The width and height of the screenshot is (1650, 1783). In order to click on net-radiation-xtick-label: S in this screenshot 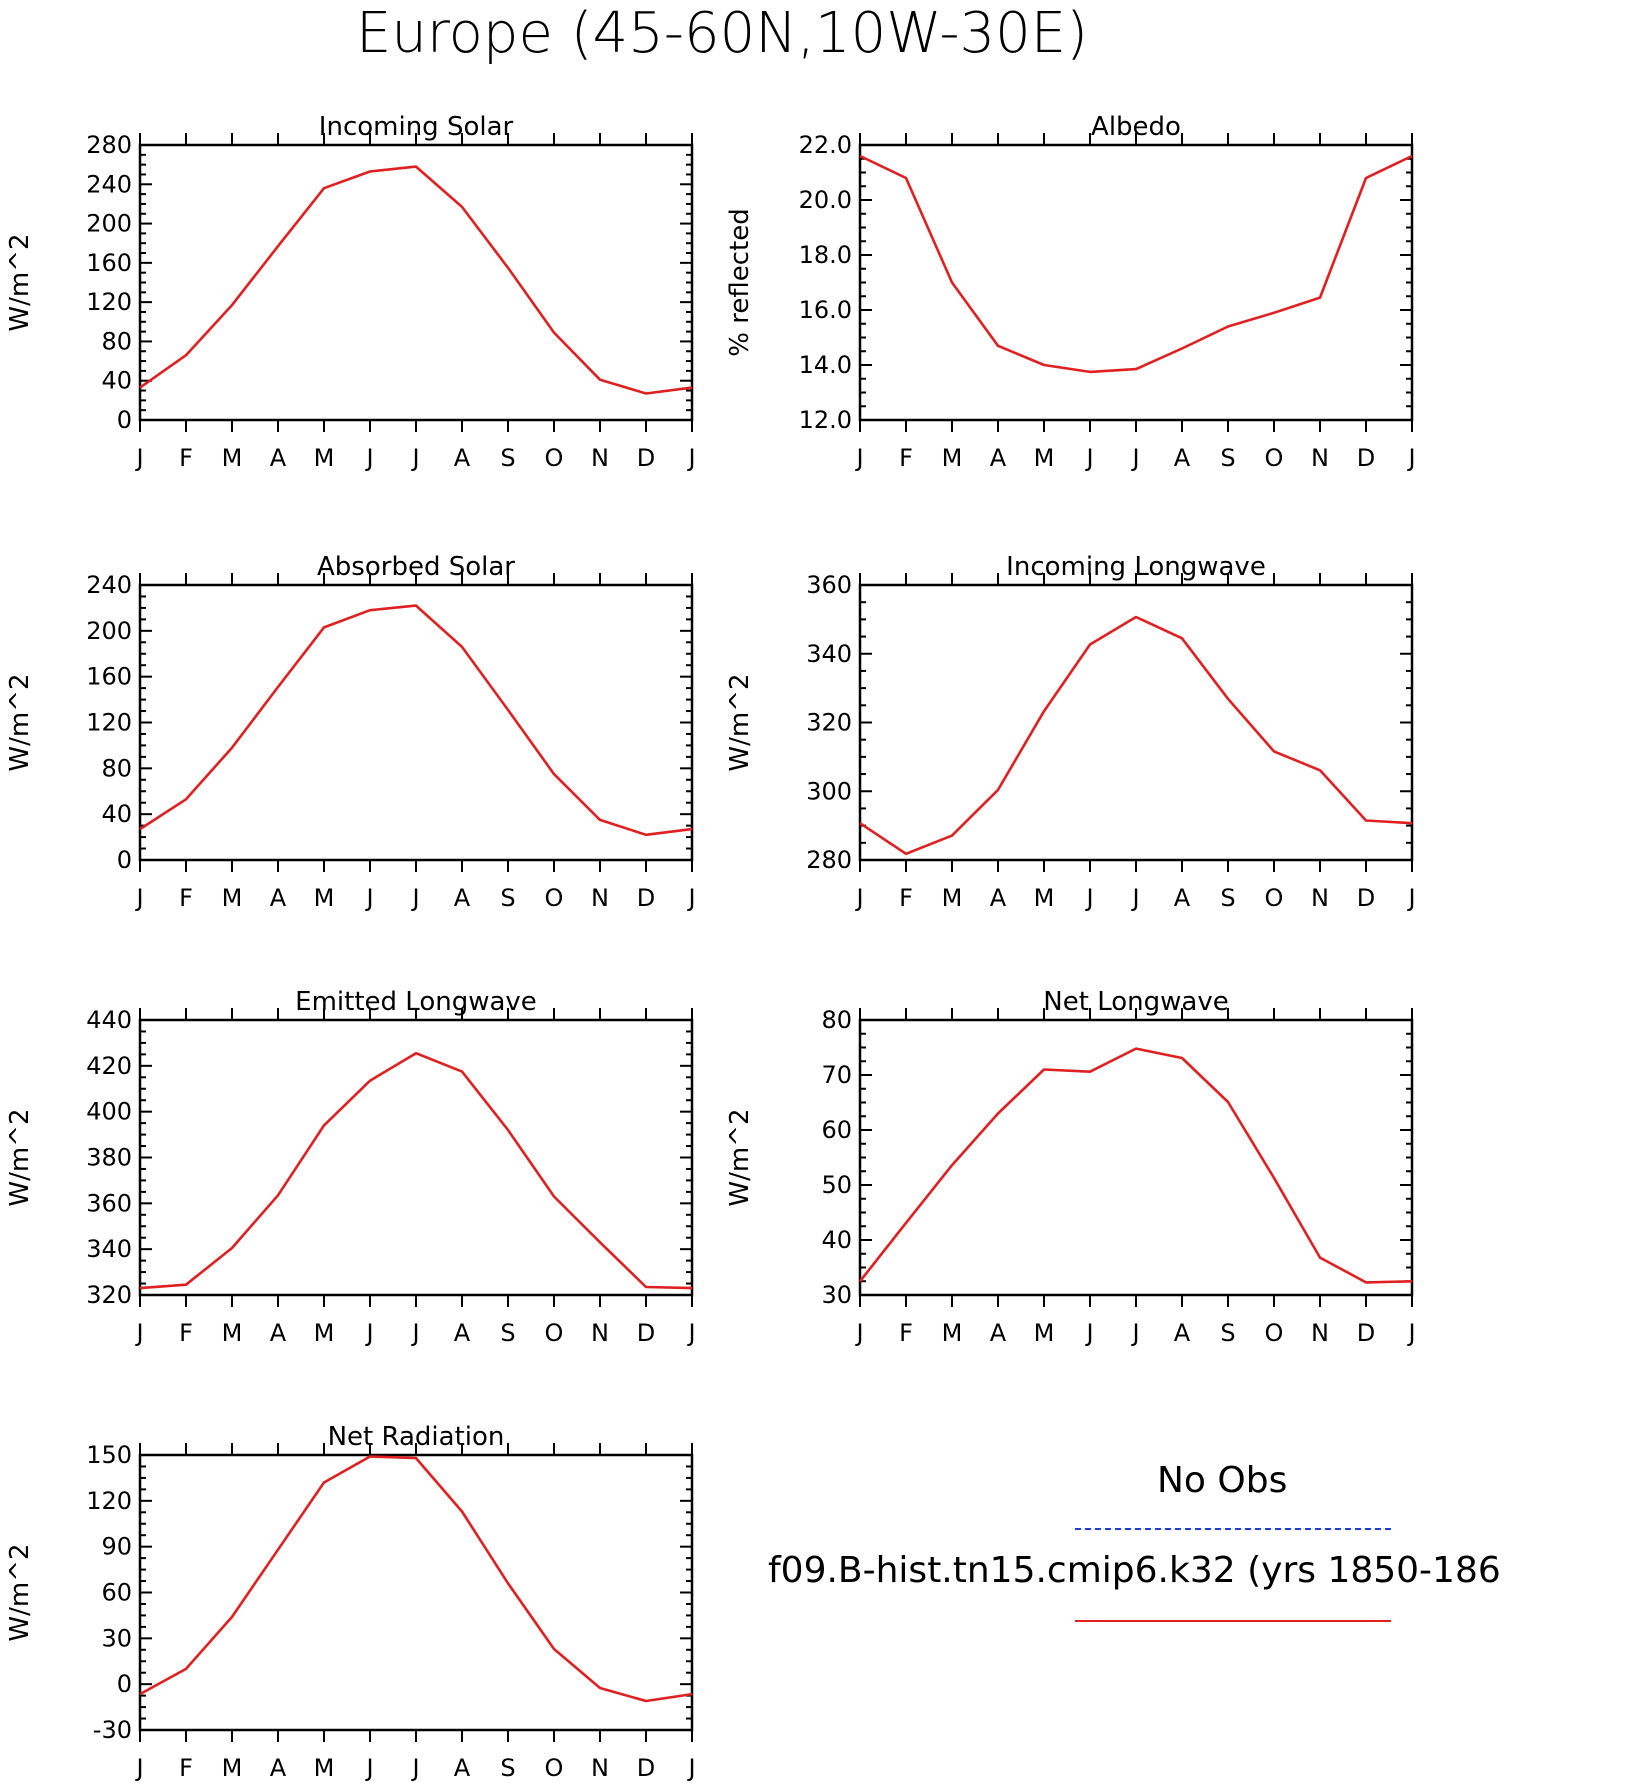, I will do `click(507, 1768)`.